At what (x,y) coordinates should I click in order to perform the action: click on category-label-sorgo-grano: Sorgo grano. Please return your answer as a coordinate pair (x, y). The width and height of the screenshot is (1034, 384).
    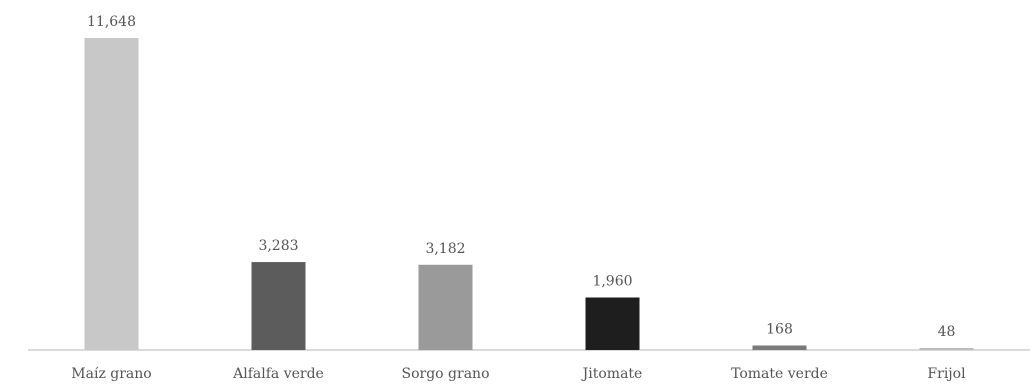
    Looking at the image, I should click on (446, 374).